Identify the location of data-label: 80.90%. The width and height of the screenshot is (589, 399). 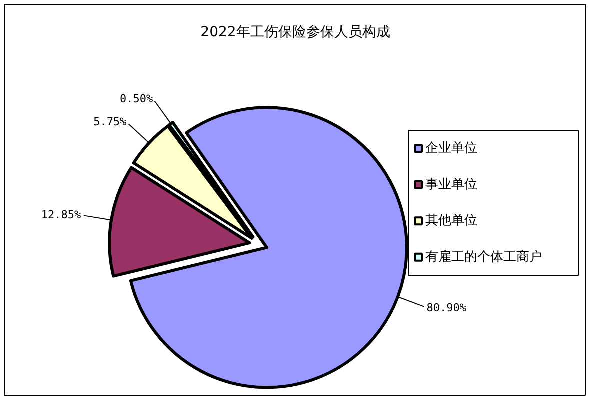
(446, 307).